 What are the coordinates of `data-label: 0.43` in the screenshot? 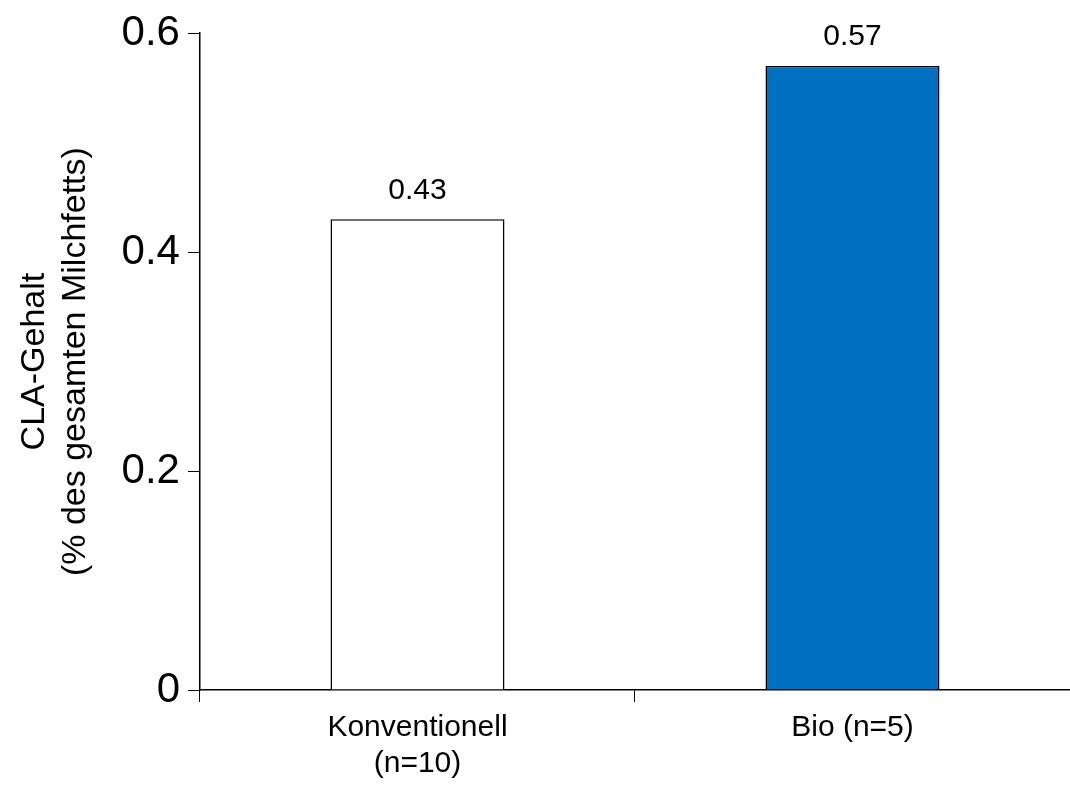 It's located at (417, 188).